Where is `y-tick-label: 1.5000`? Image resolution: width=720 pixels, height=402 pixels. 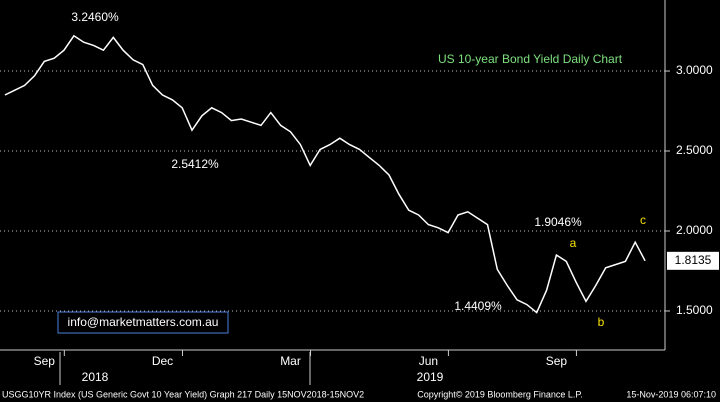 y-tick-label: 1.5000 is located at coordinates (694, 310).